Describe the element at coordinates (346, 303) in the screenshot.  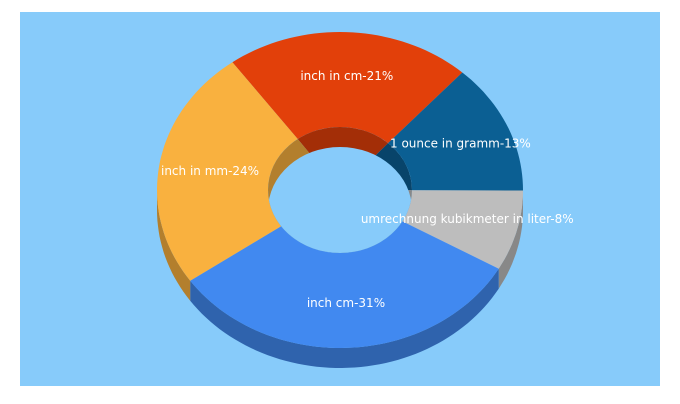
I see `slice-label: inch cm-31%` at that location.